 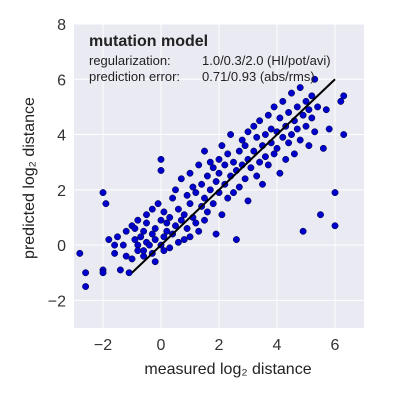 What do you see at coordinates (227, 369) in the screenshot?
I see `x-axis-label: measured log₂ distance` at bounding box center [227, 369].